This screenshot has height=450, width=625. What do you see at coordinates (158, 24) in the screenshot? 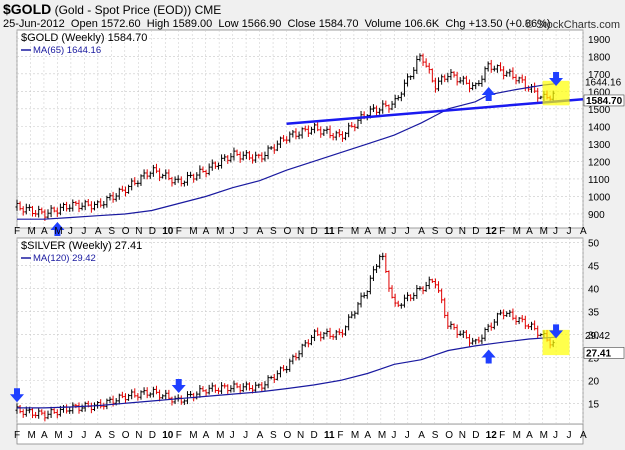
I see `high-label: High` at bounding box center [158, 24].